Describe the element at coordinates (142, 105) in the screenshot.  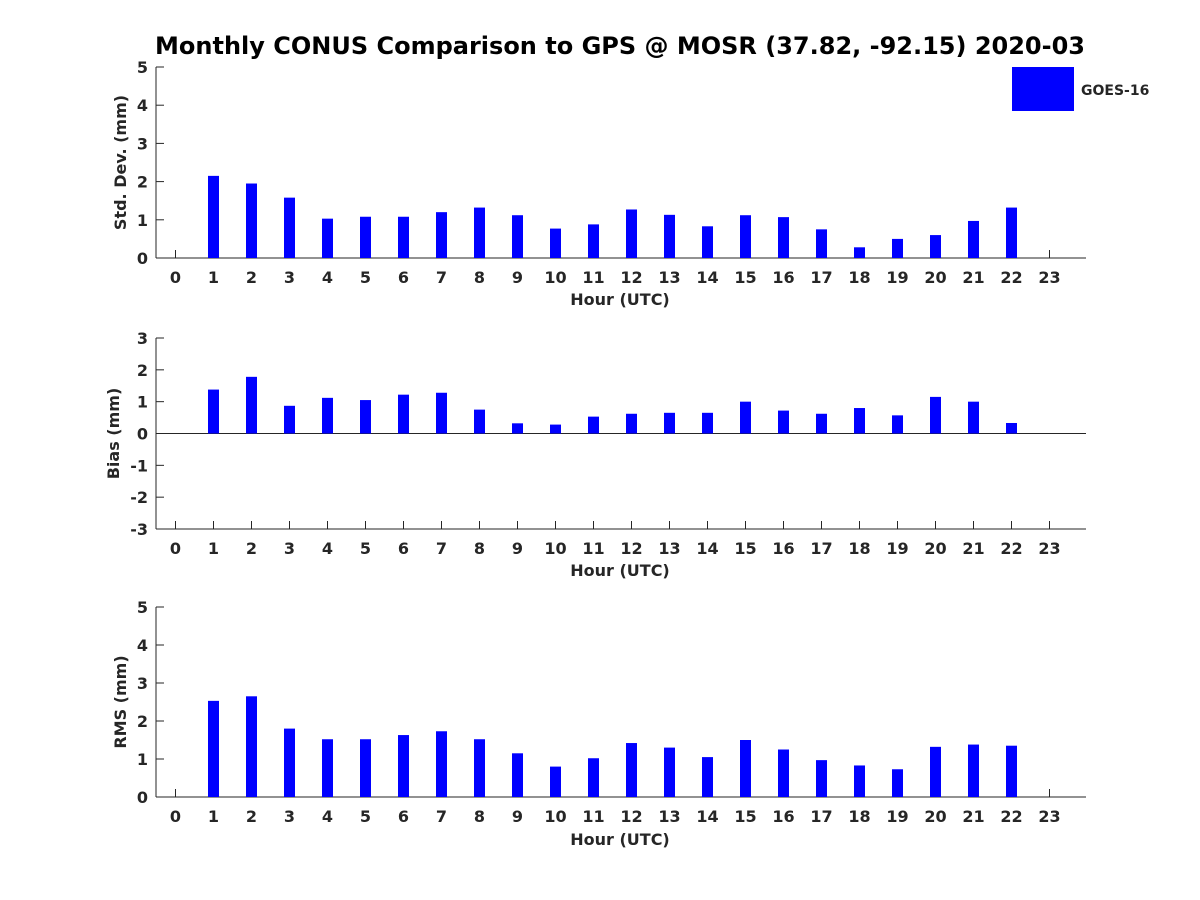
I see `y-tick-label: 4` at that location.